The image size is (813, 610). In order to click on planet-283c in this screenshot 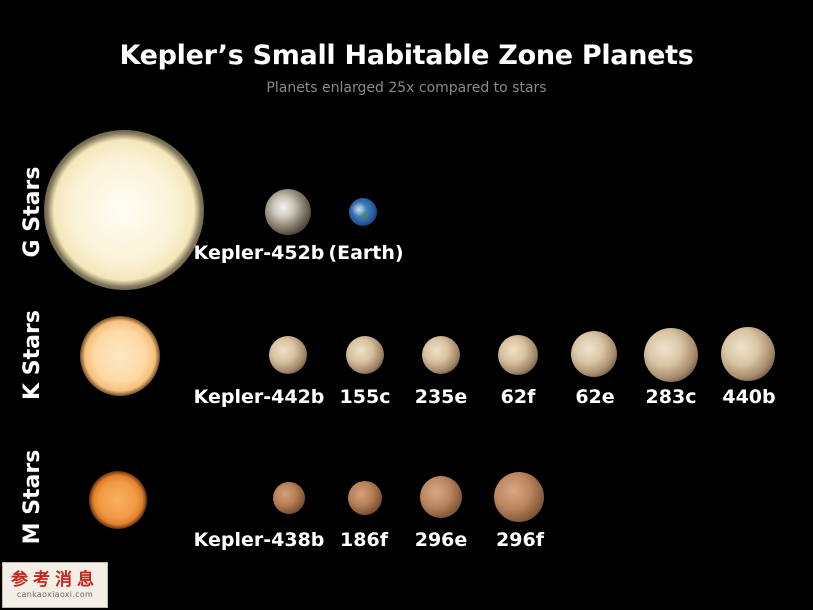, I will do `click(671, 355)`.